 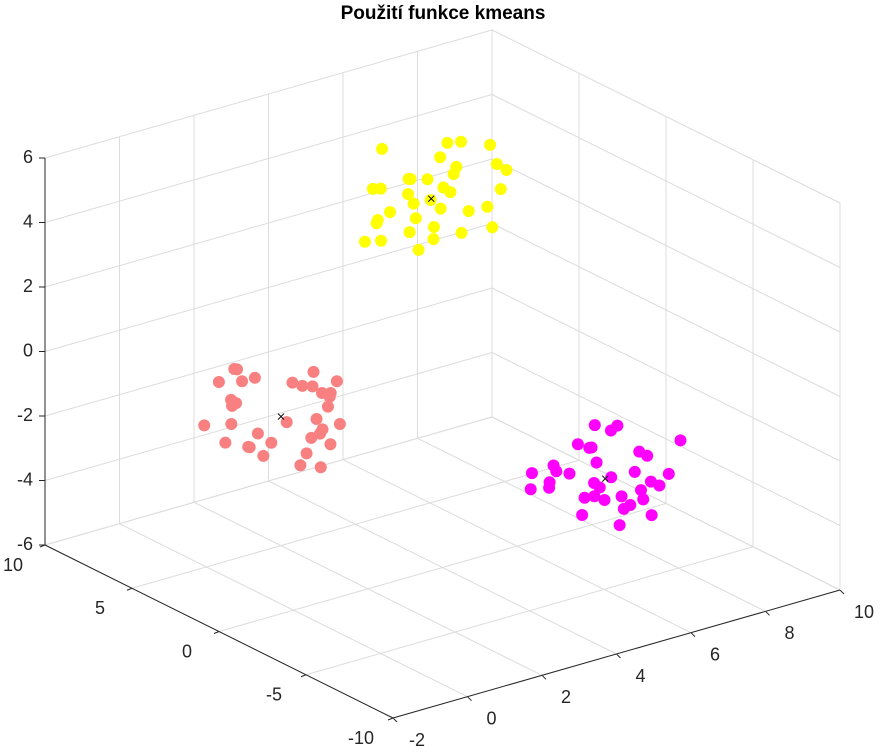 I want to click on chart-title: Použití funkce kmeans, so click(x=443, y=13).